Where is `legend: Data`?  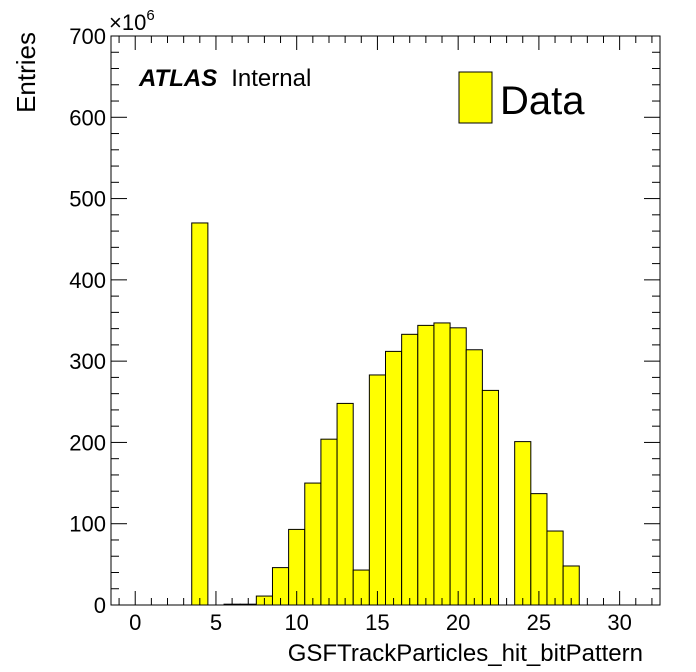
legend: Data is located at coordinates (521, 97).